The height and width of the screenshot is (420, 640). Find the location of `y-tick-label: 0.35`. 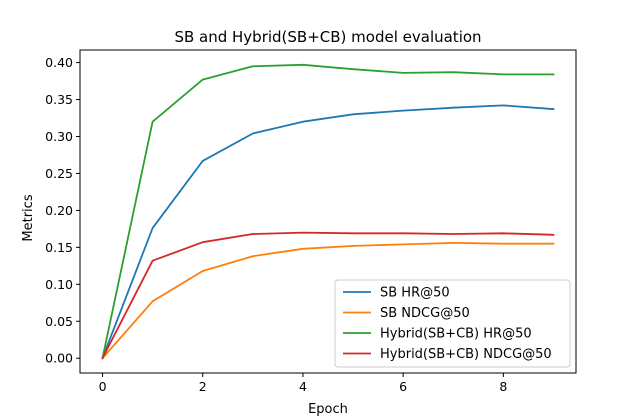

y-tick-label: 0.35 is located at coordinates (59, 99).